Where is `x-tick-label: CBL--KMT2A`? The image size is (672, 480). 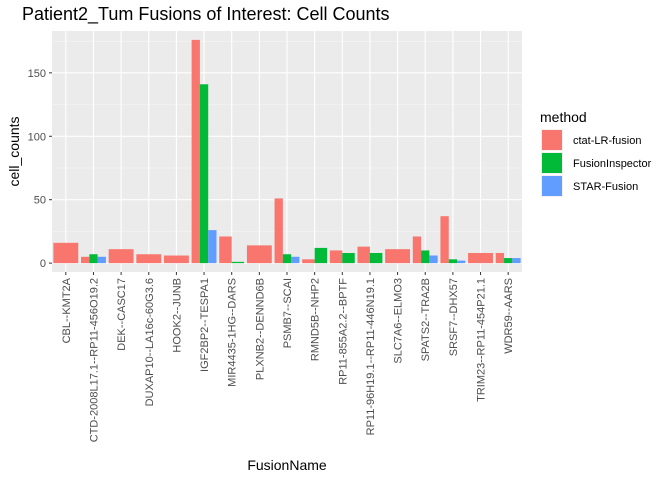 x-tick-label: CBL--KMT2A is located at coordinates (67, 310).